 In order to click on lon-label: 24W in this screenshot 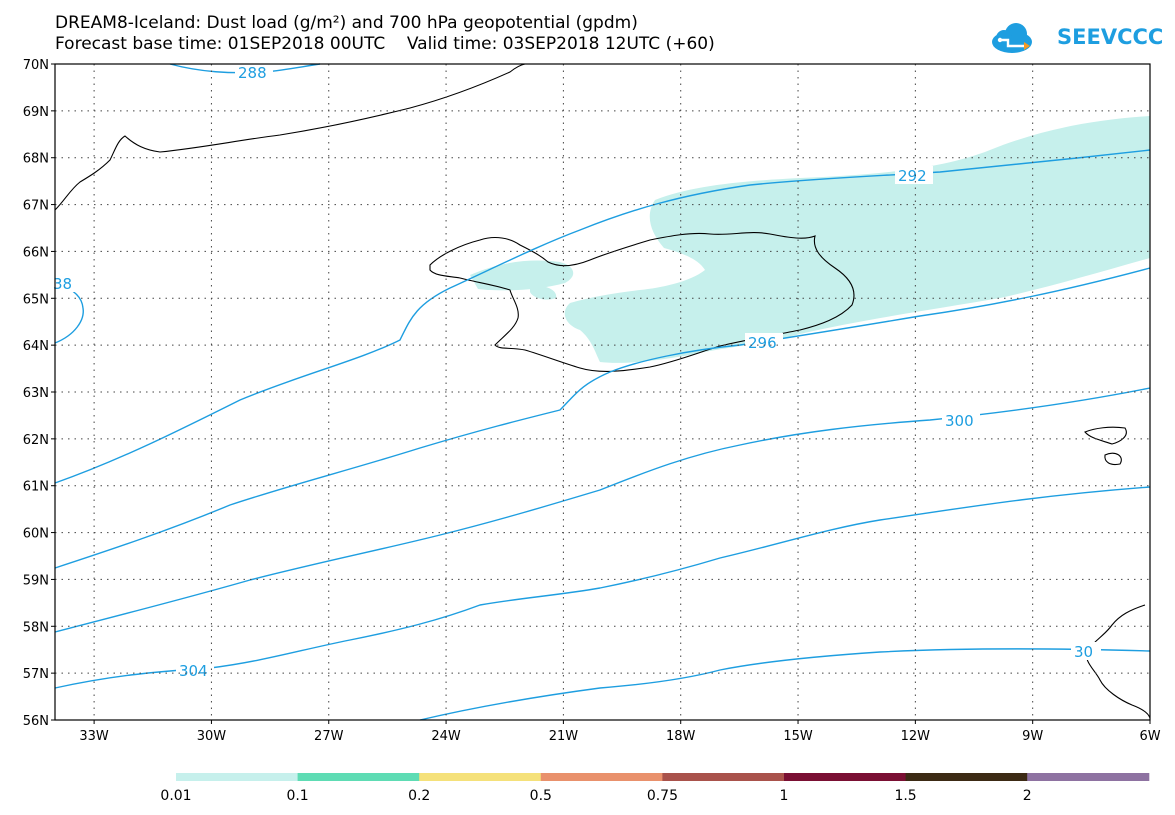, I will do `click(446, 736)`.